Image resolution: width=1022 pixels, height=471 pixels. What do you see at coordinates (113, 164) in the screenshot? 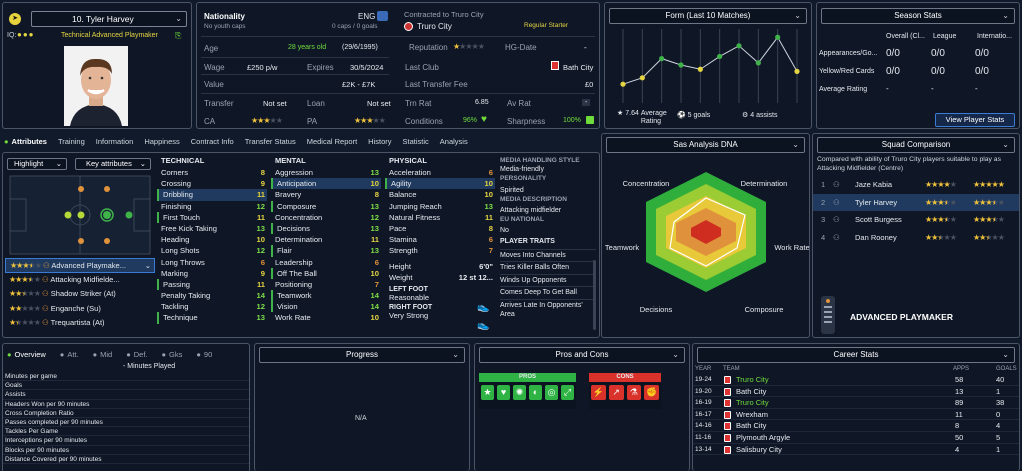
I see `key-attributes-dropdown: Key attributes ⌄` at bounding box center [113, 164].